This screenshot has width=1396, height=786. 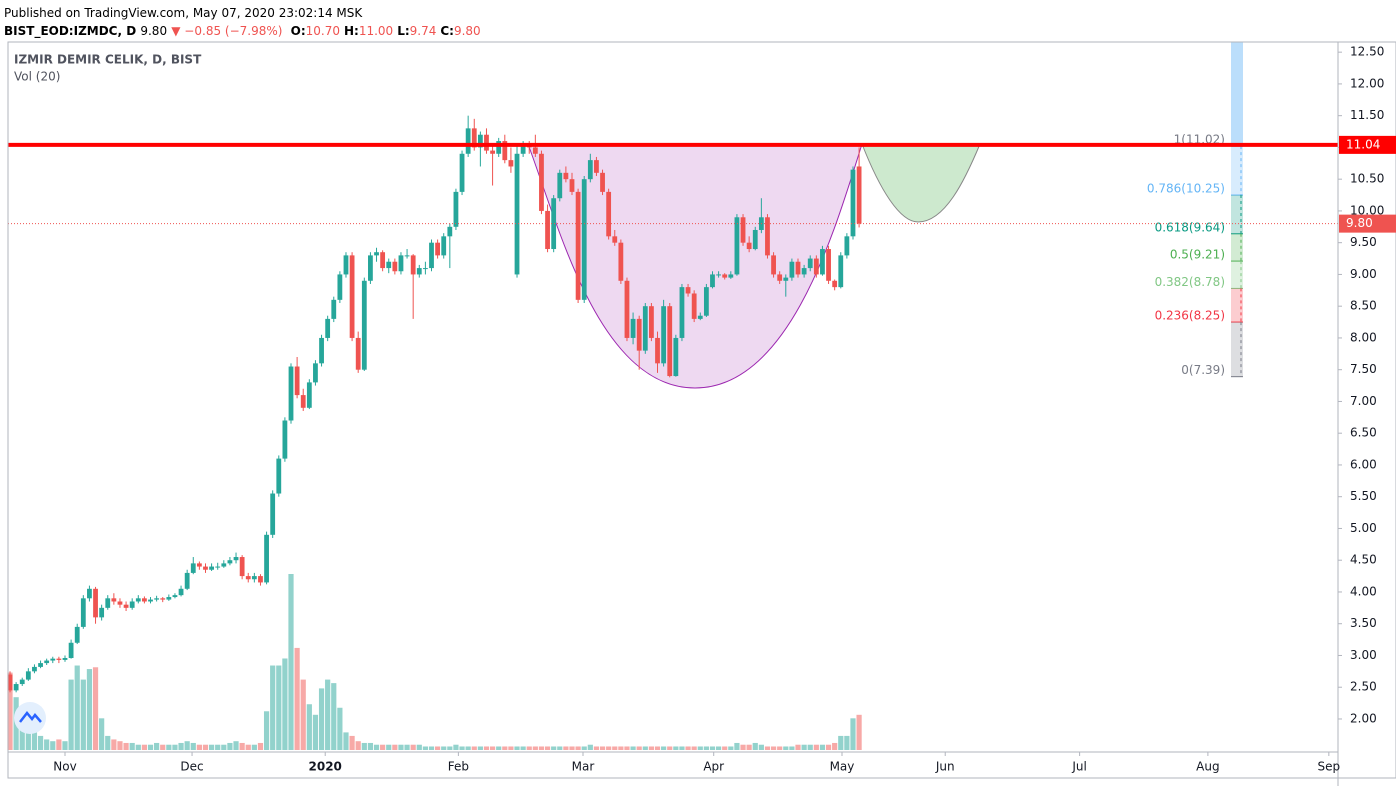 What do you see at coordinates (403, 31) in the screenshot?
I see `field-key: L:` at bounding box center [403, 31].